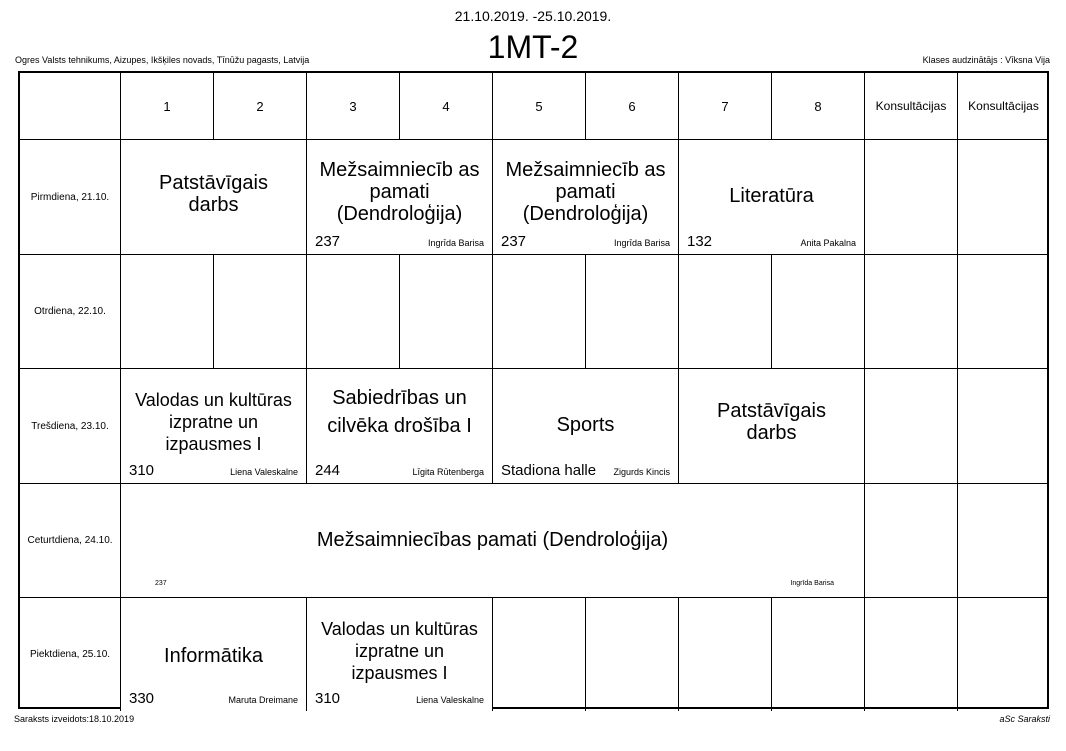  I want to click on day-label: Otrdiena, 22.10., so click(70, 311).